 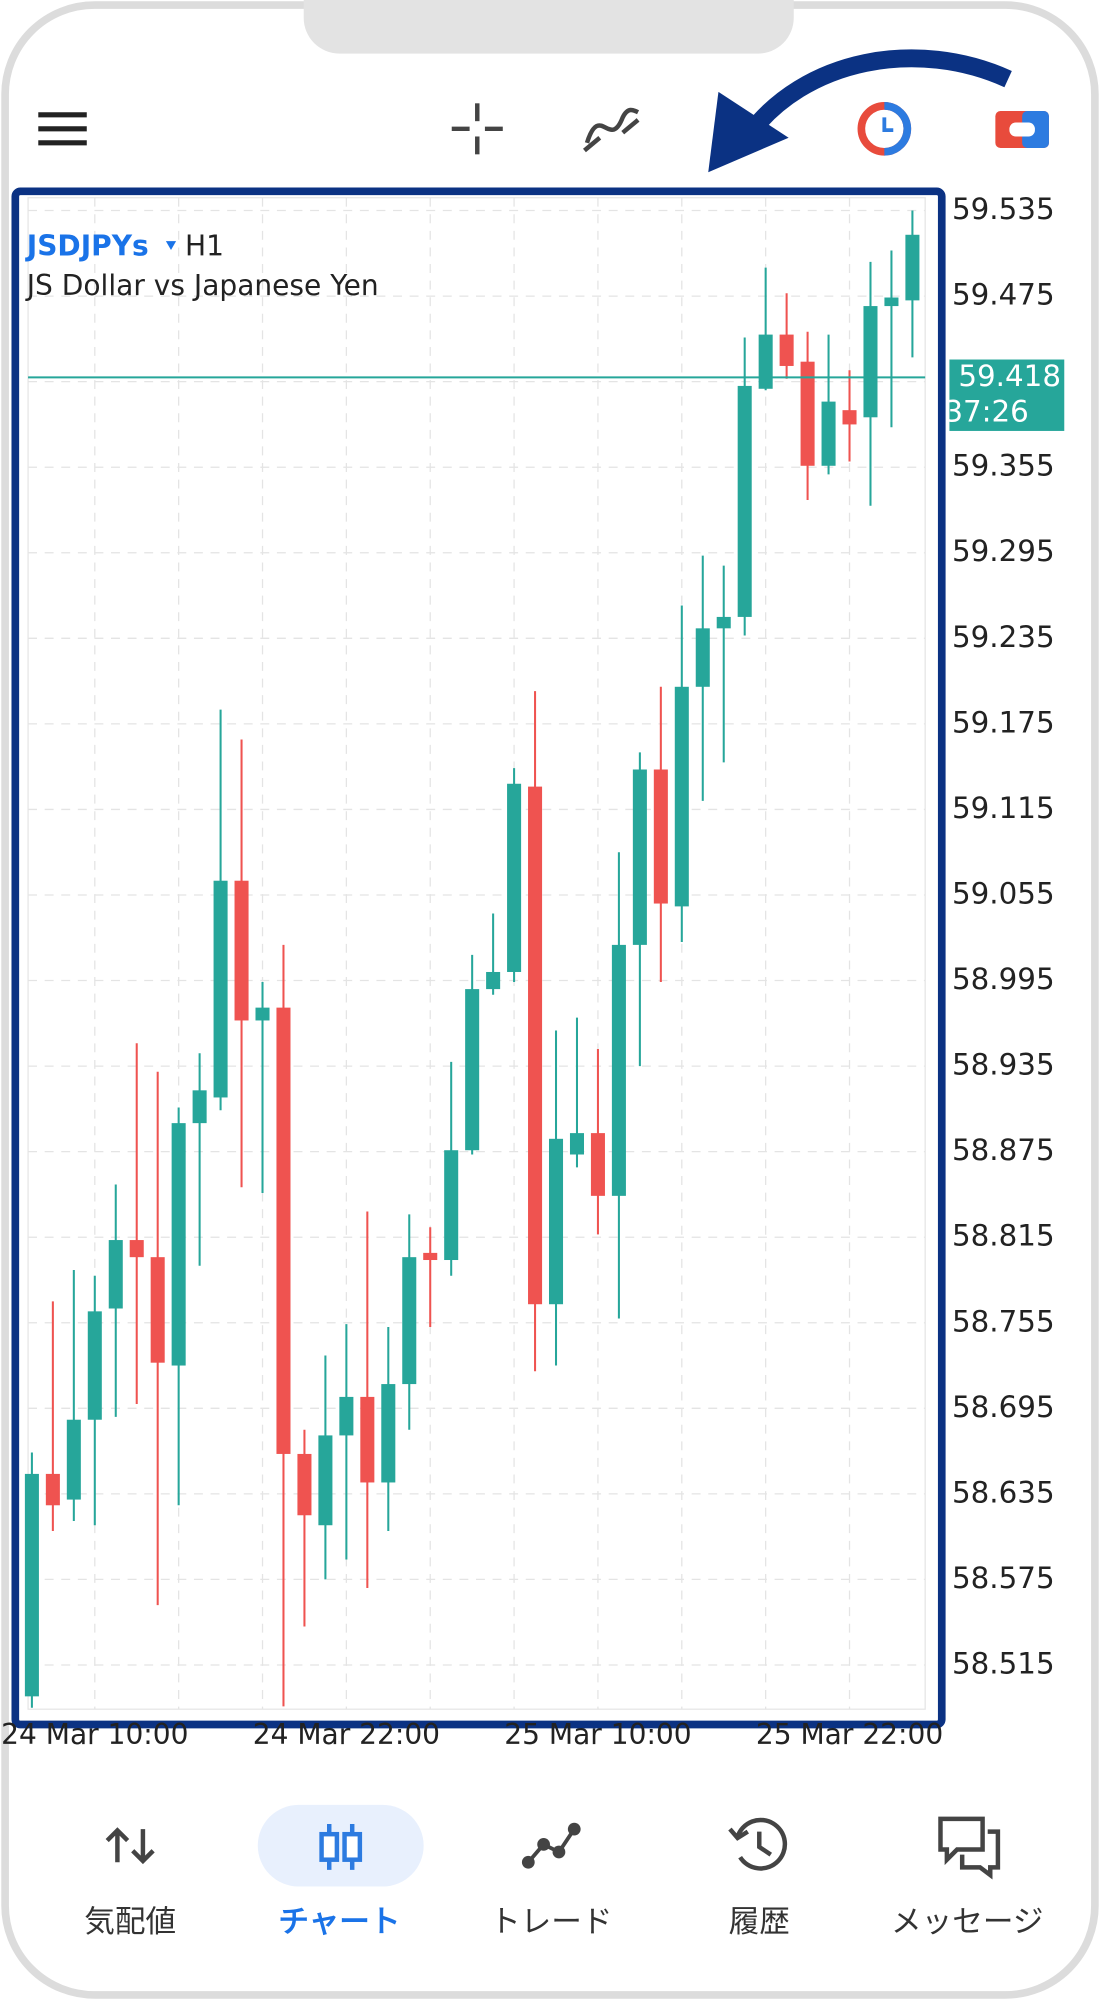 I want to click on indicator-button, so click(x=611, y=130).